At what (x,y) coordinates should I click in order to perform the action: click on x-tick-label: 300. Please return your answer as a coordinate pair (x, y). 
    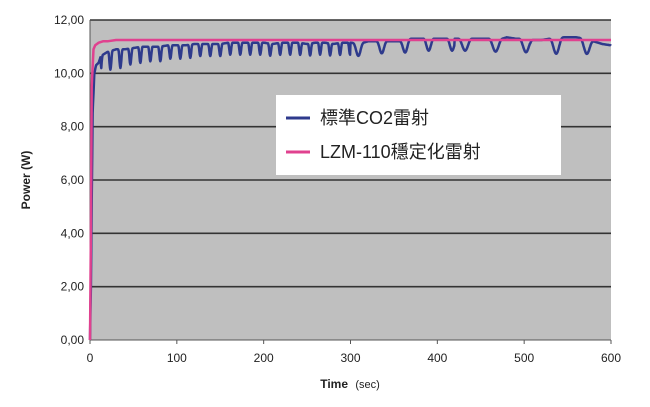
    Looking at the image, I should click on (350, 358).